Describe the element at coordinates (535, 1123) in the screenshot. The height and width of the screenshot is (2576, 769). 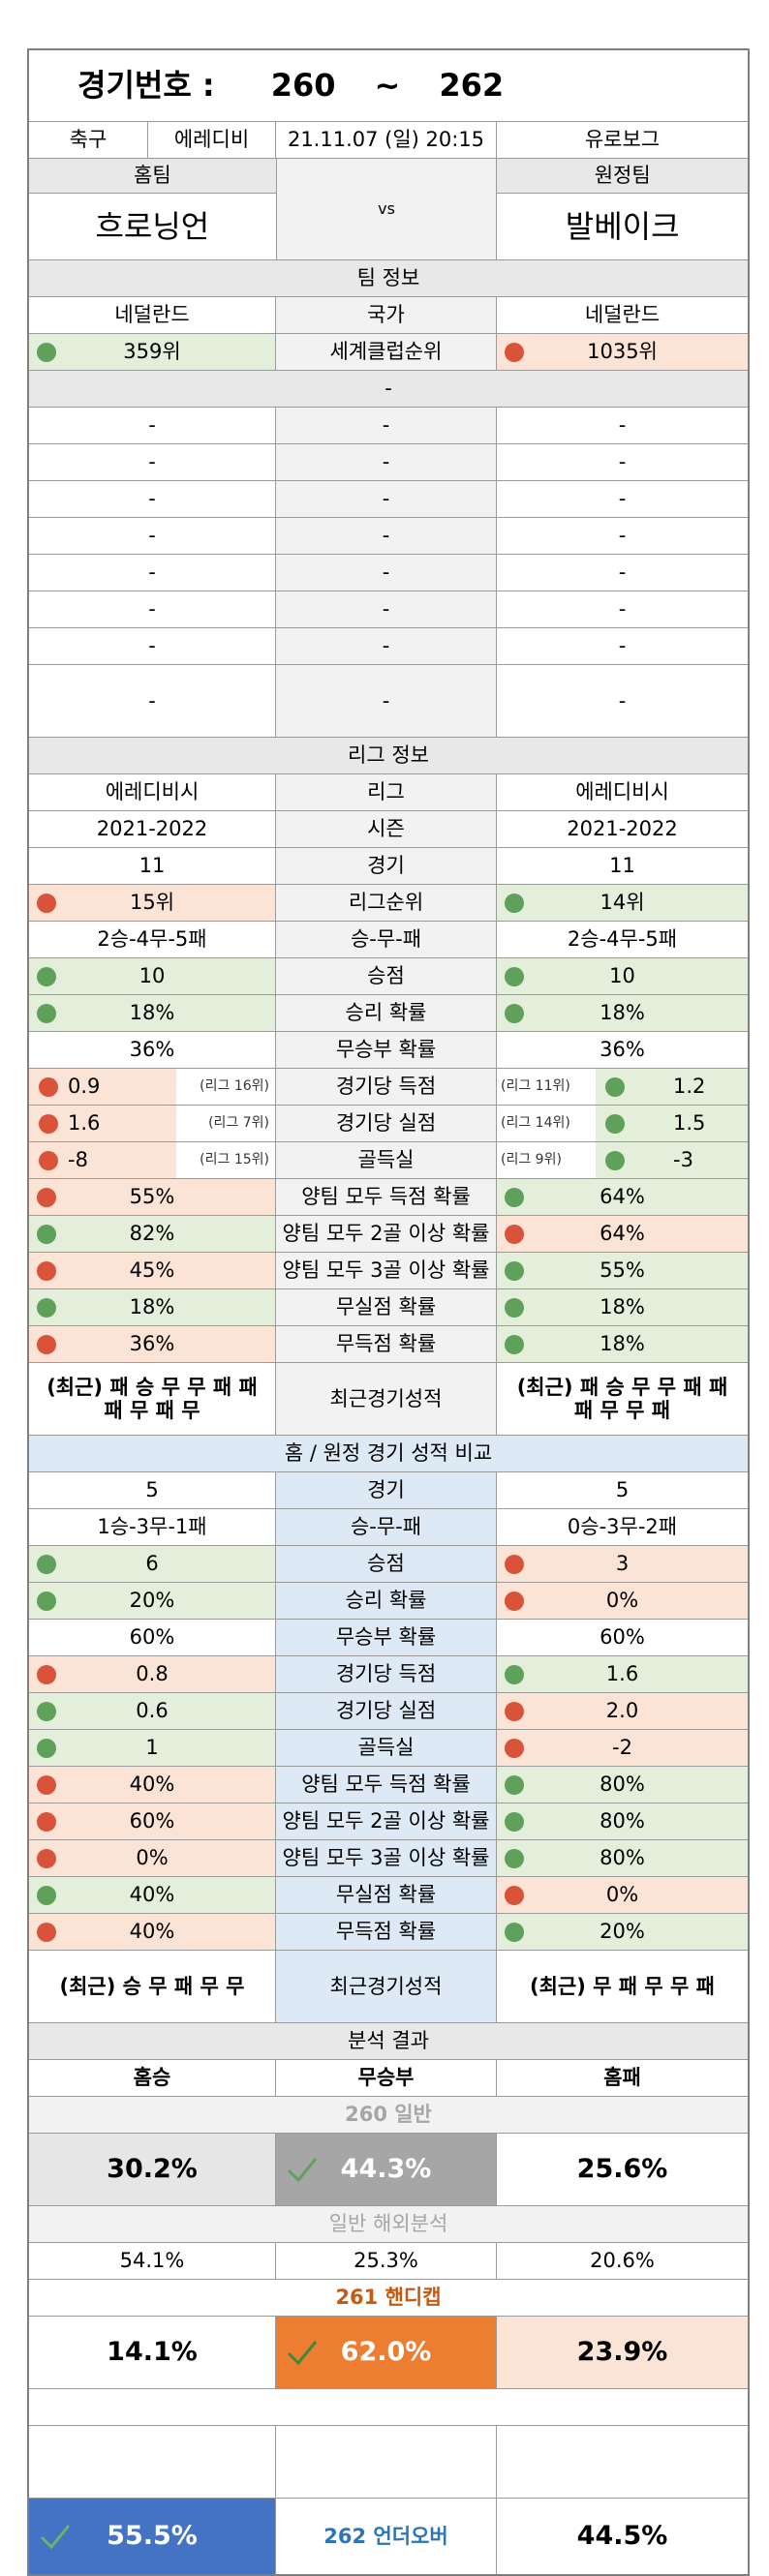
I see `away-rank: (리그 14위)` at that location.